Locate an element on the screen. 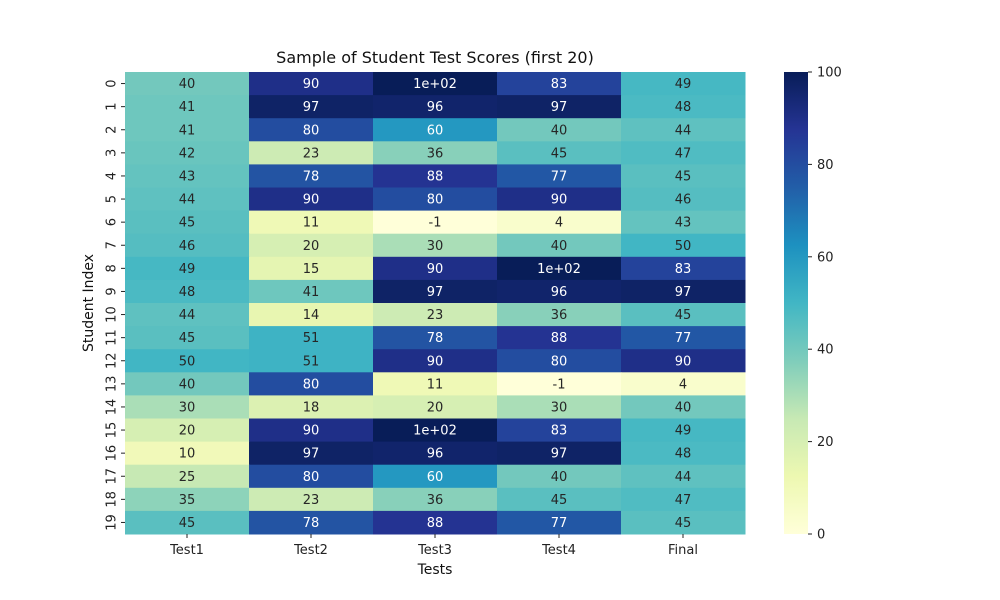 This screenshot has height=600, width=1000. x-tick-label: Test1 is located at coordinates (186, 550).